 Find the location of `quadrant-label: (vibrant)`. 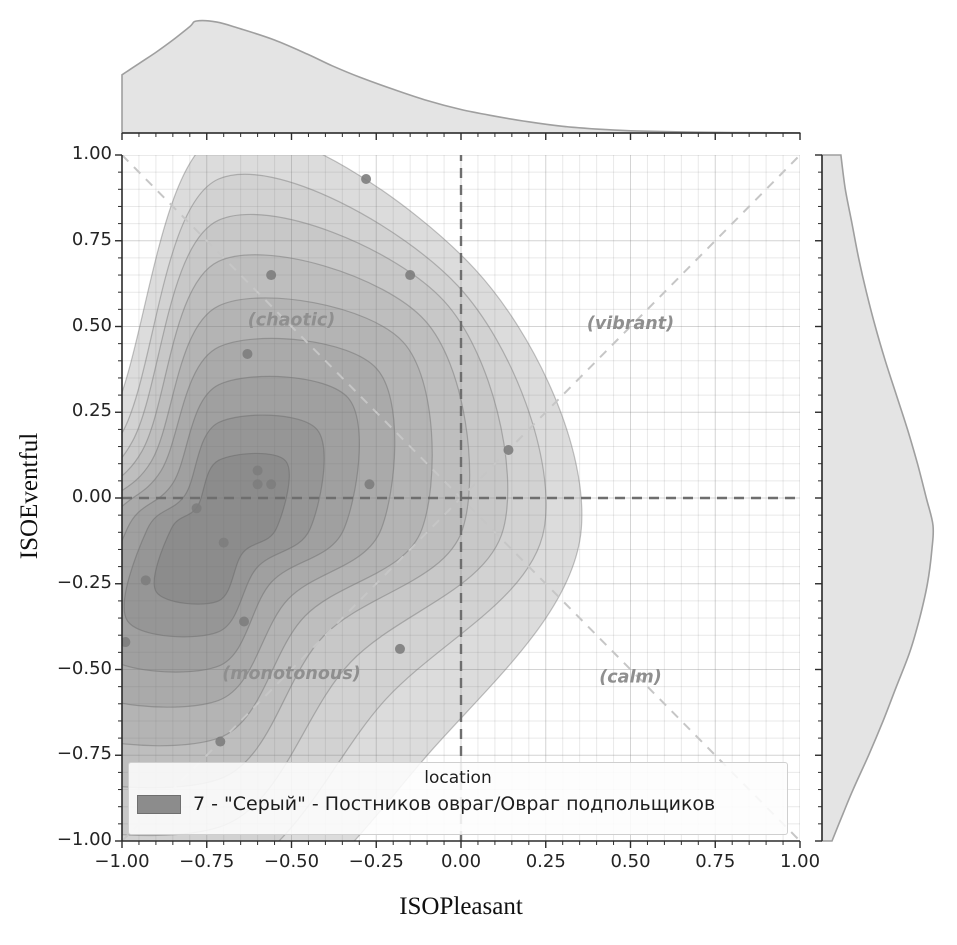

quadrant-label: (vibrant) is located at coordinates (630, 324).